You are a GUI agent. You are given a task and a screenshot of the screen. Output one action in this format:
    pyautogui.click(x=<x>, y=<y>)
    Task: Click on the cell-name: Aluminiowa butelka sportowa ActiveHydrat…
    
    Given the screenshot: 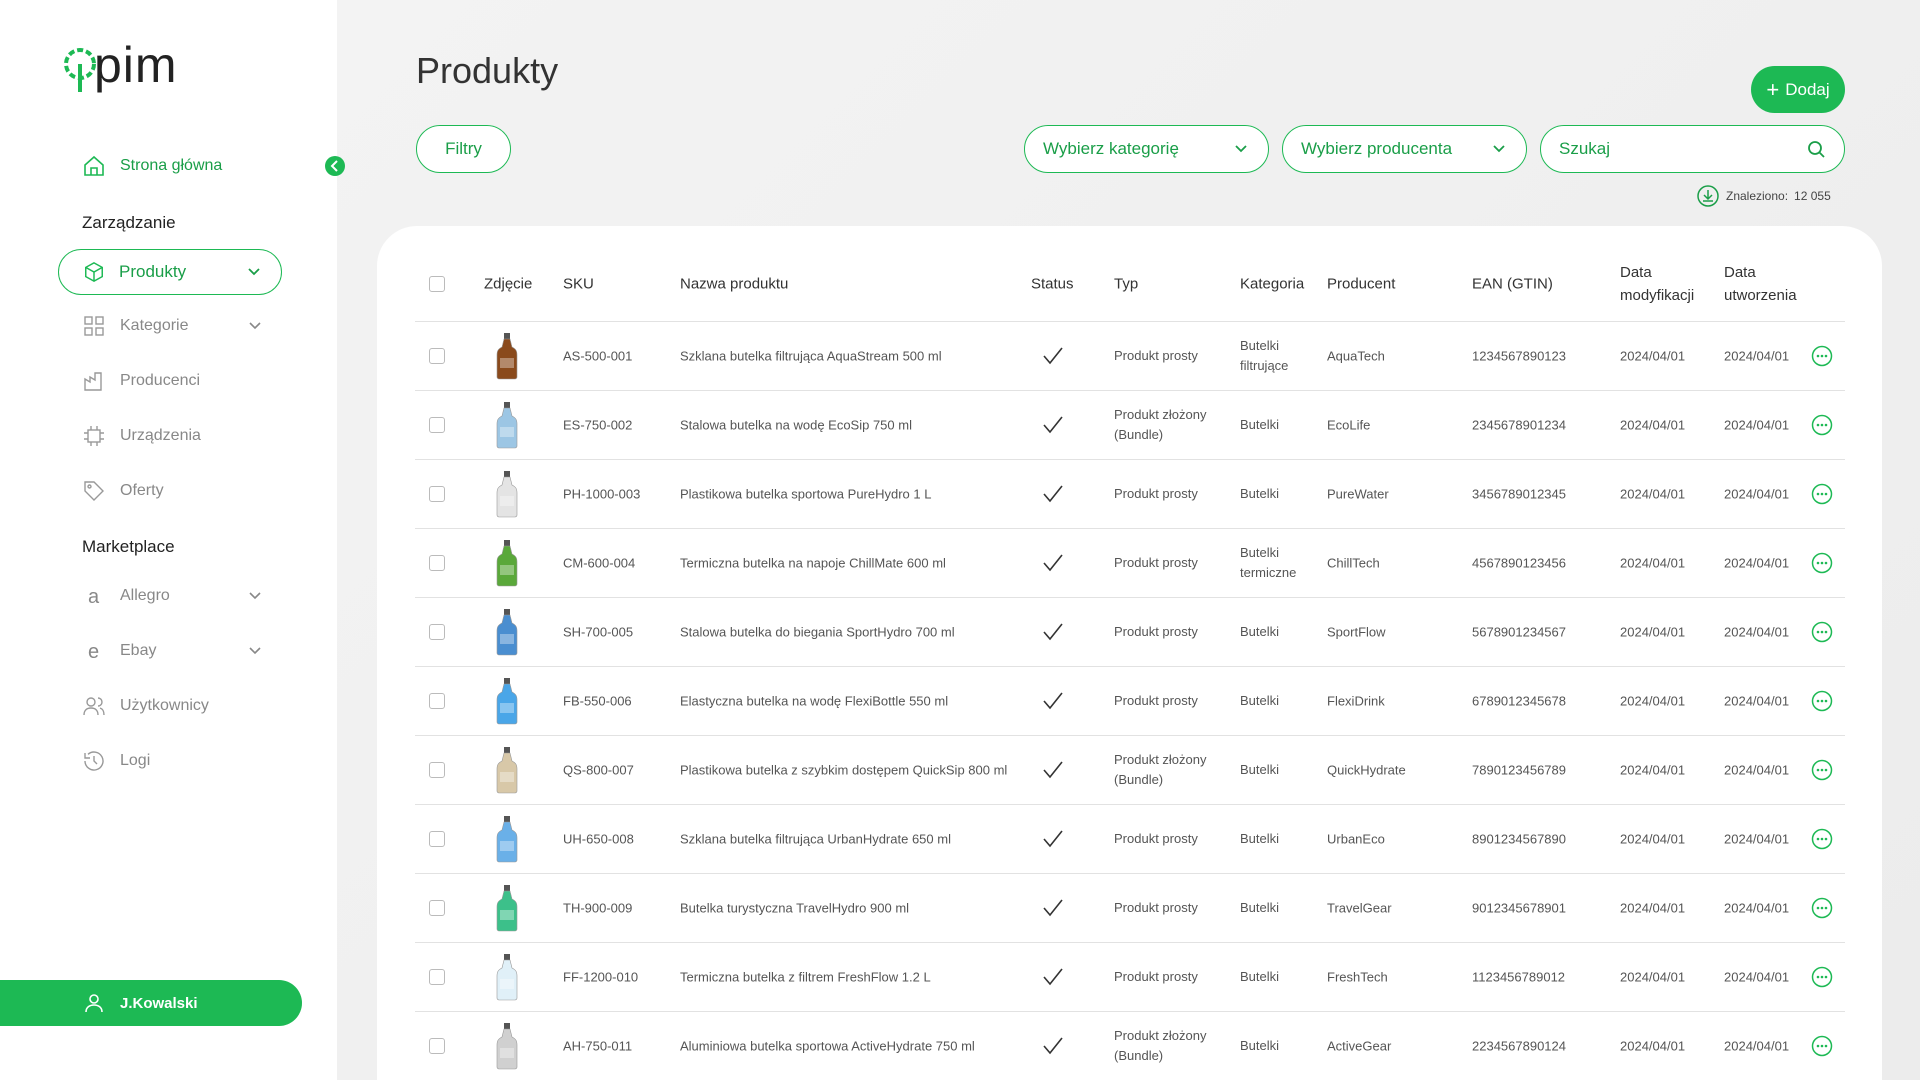 What is the action you would take?
    pyautogui.click(x=827, y=1045)
    